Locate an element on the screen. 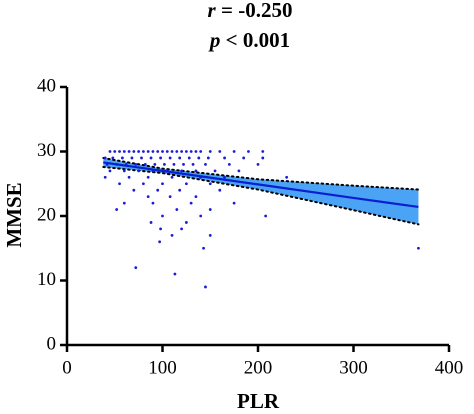  x-tick-label: 100 is located at coordinates (162, 367).